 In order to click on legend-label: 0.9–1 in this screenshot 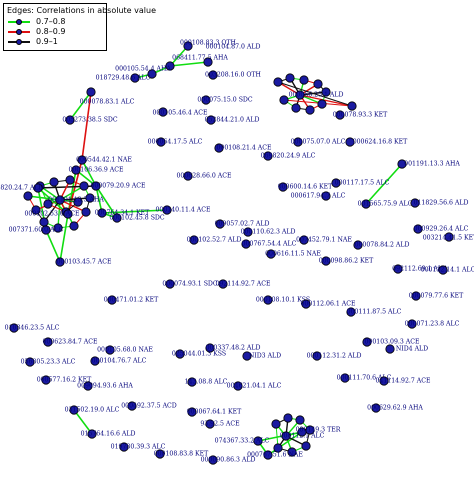, I will do `click(47, 41)`.